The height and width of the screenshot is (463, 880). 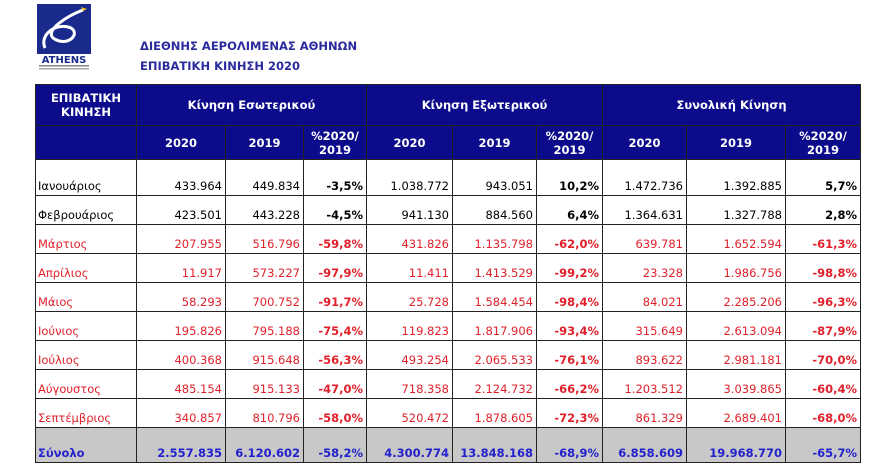 I want to click on month-cell: Ιανουάριος, so click(x=86, y=177).